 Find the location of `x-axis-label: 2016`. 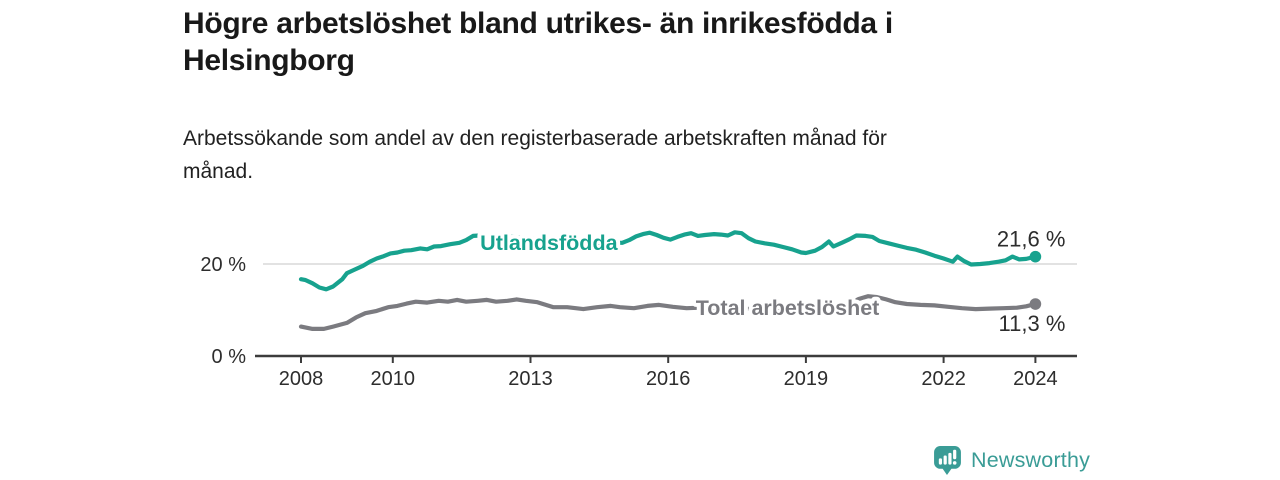

x-axis-label: 2016 is located at coordinates (668, 379).